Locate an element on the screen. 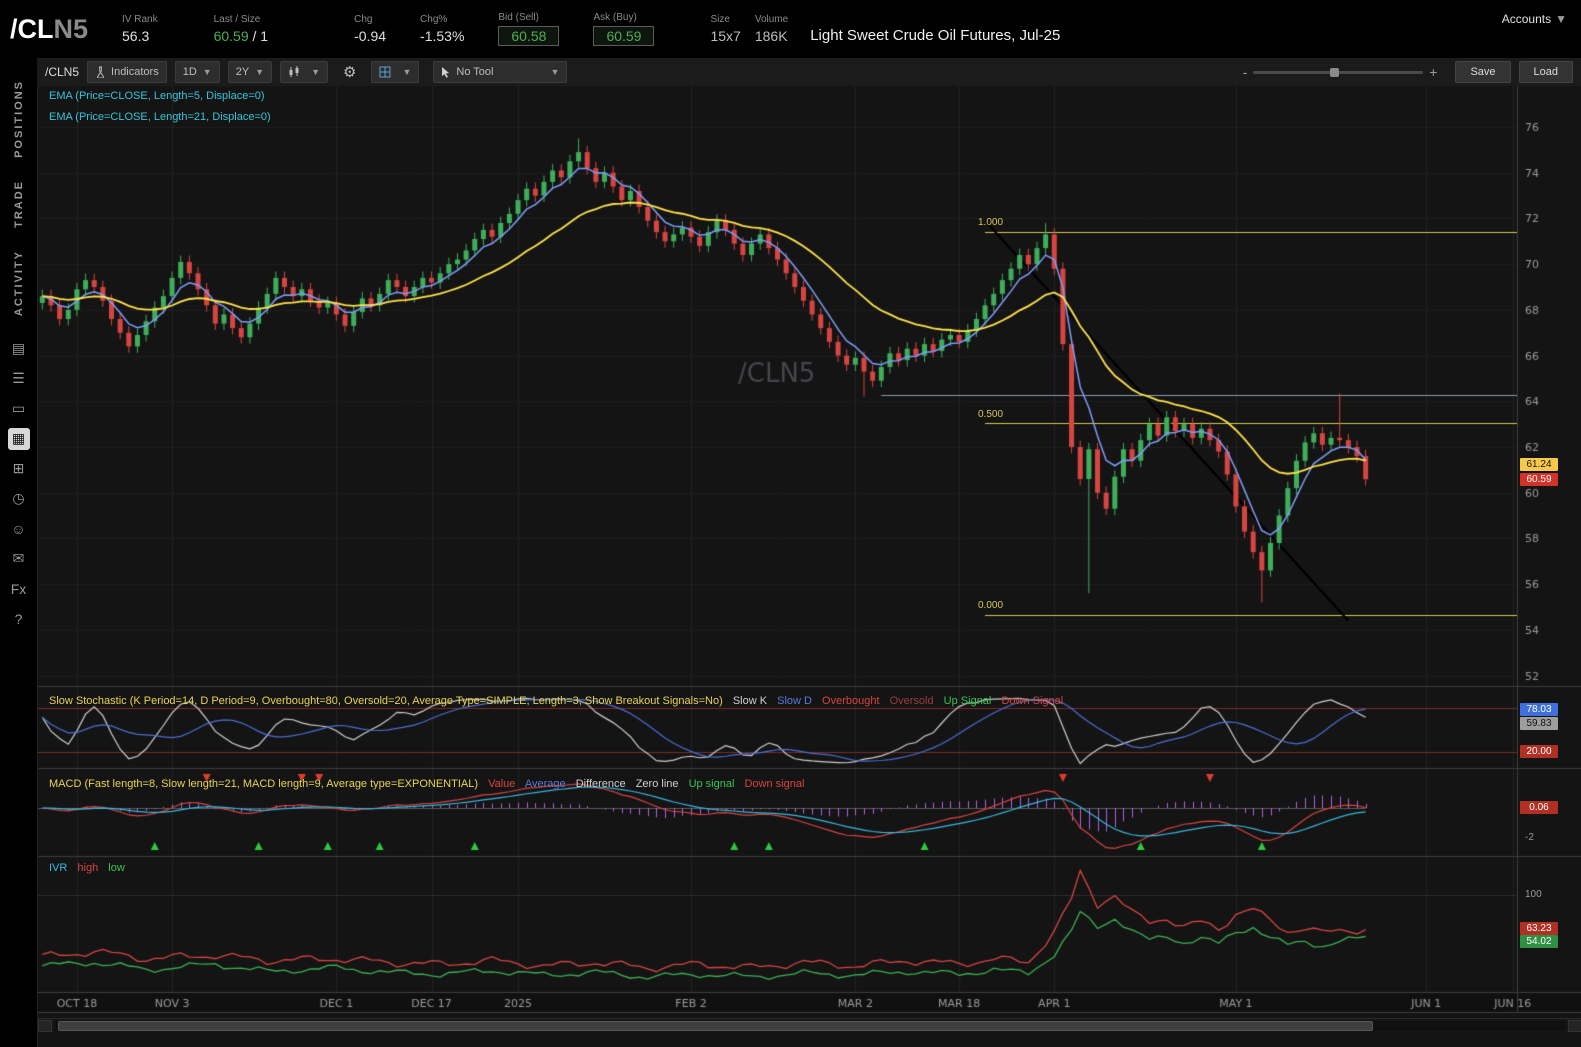 The height and width of the screenshot is (1047, 1581). ivr-high-label: high is located at coordinates (88, 868).